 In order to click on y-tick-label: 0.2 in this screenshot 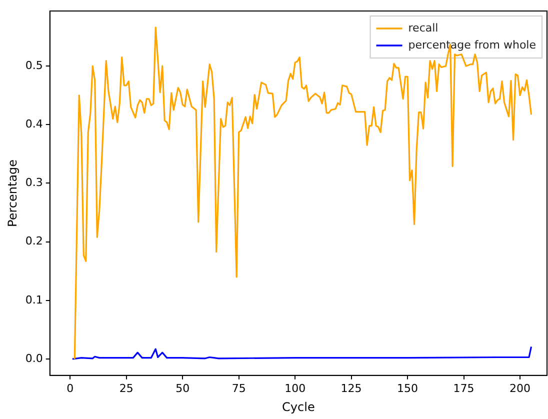, I will do `click(34, 241)`.